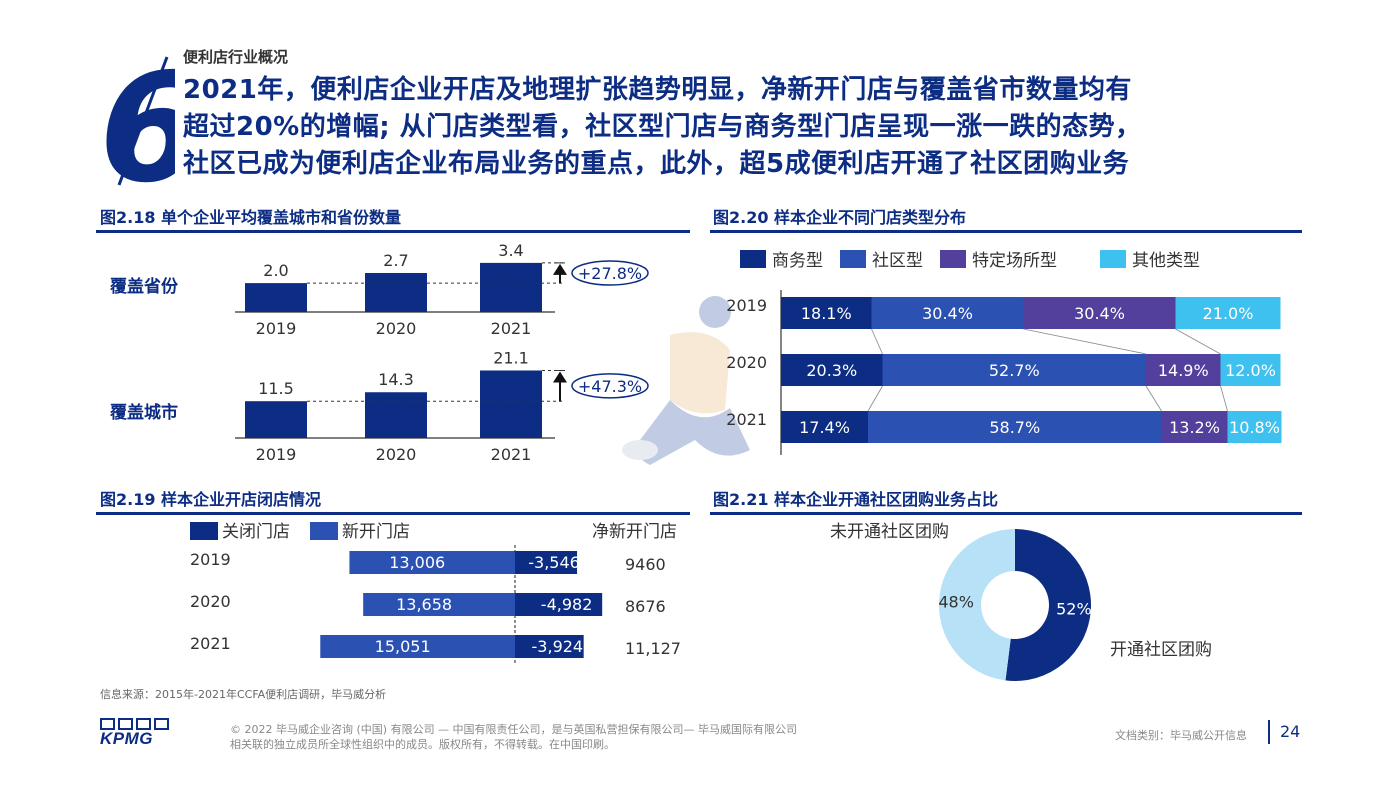 The image size is (1400, 788). I want to click on data-label-closed: -4,982, so click(567, 604).